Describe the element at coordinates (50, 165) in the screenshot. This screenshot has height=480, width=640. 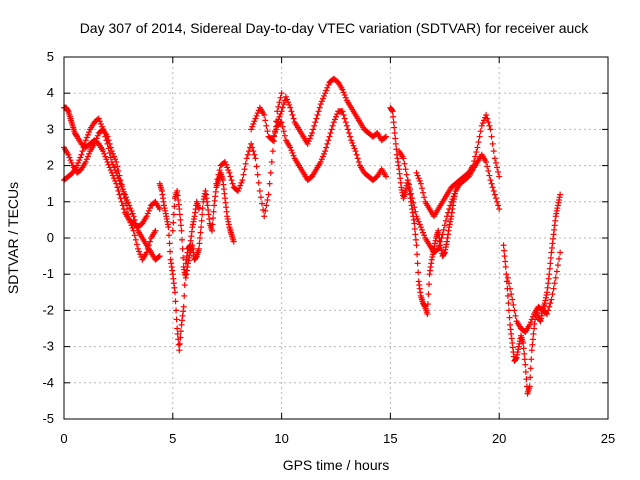
I see `y-tick-label: 2` at that location.